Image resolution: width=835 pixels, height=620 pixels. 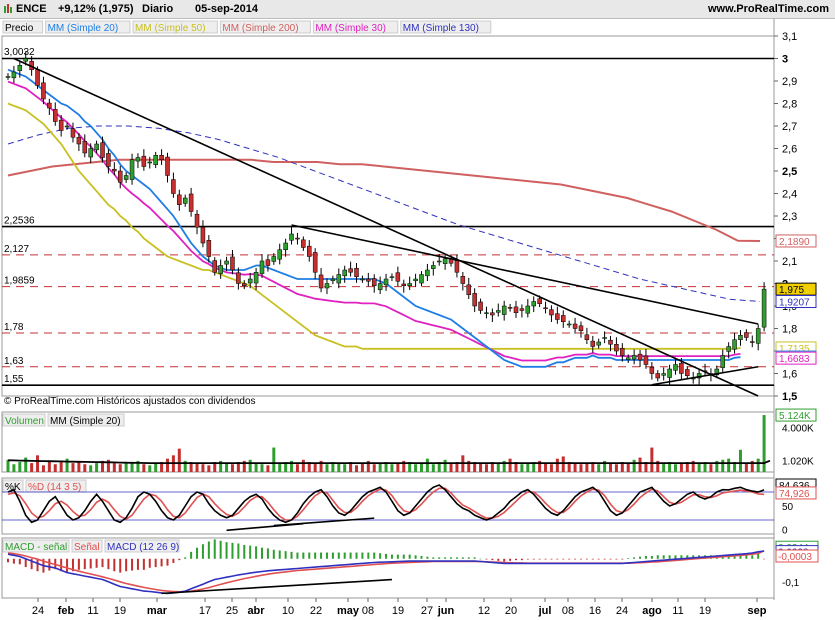 I want to click on level-label: 1,9859, so click(x=19, y=281).